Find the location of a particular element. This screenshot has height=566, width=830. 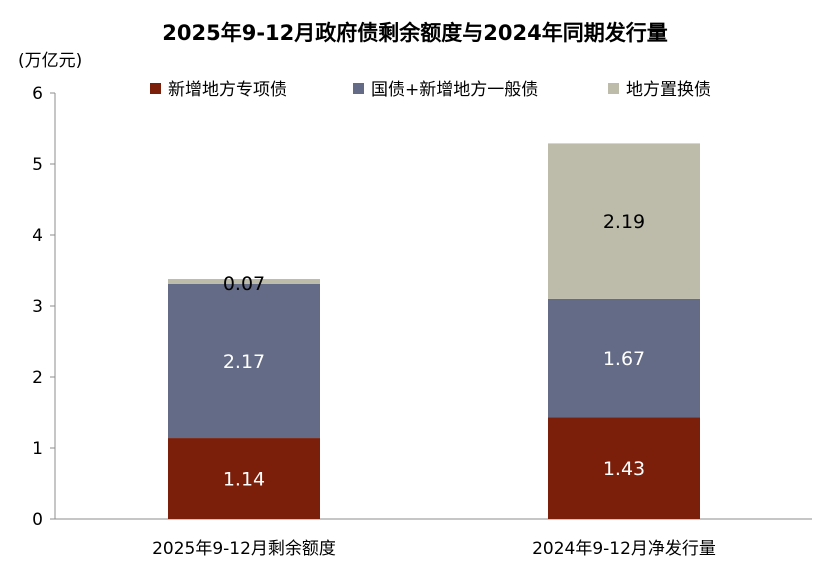

legend-entry: 国债+新增地方一般债 is located at coordinates (454, 90).